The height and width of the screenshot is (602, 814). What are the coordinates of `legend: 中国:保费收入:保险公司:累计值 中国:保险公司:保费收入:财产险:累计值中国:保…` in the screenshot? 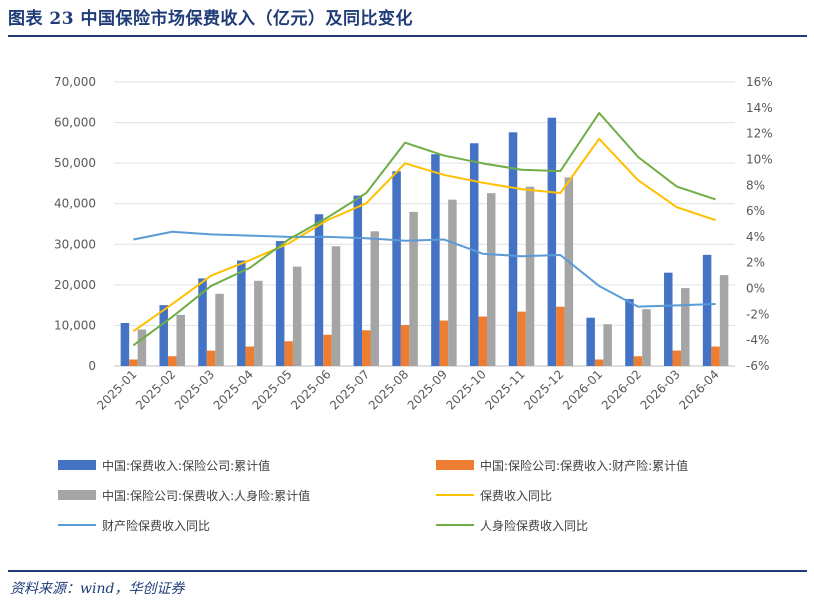 It's located at (373, 495).